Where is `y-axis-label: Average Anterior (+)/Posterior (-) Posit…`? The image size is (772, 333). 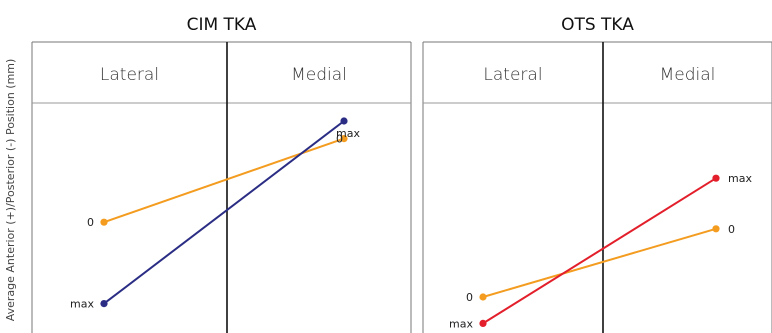
y-axis-label: Average Anterior (+)/Posterior (-) Posit… is located at coordinates (10, 190).